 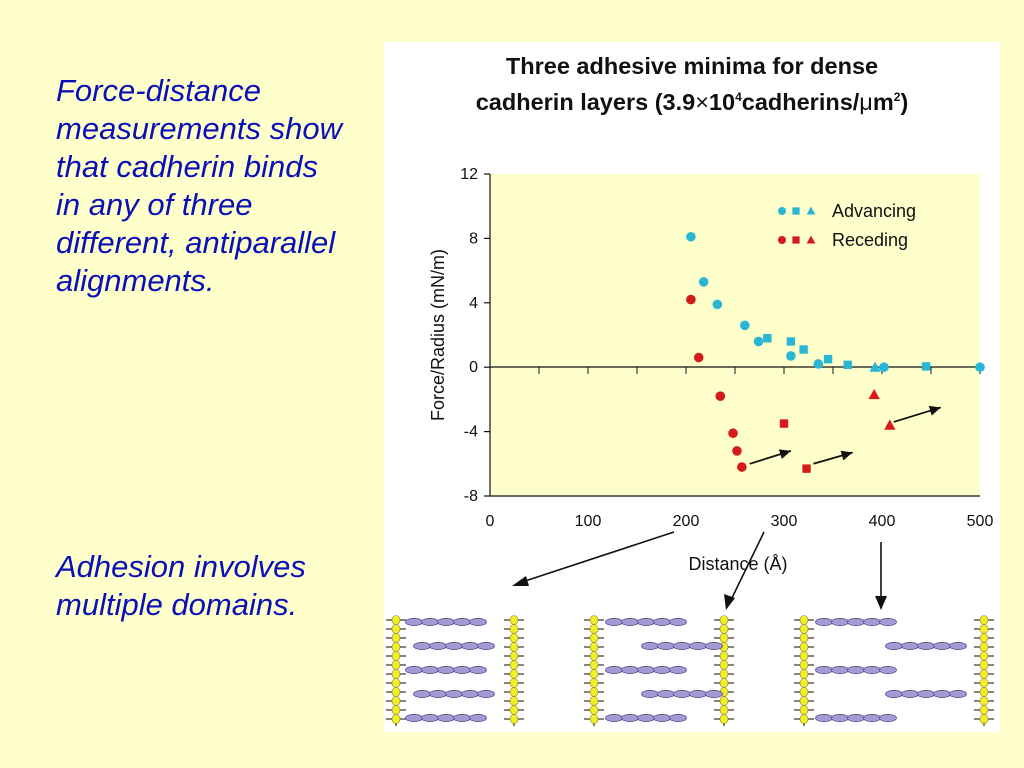 What do you see at coordinates (782, 240) in the screenshot?
I see `legend-receding-circle` at bounding box center [782, 240].